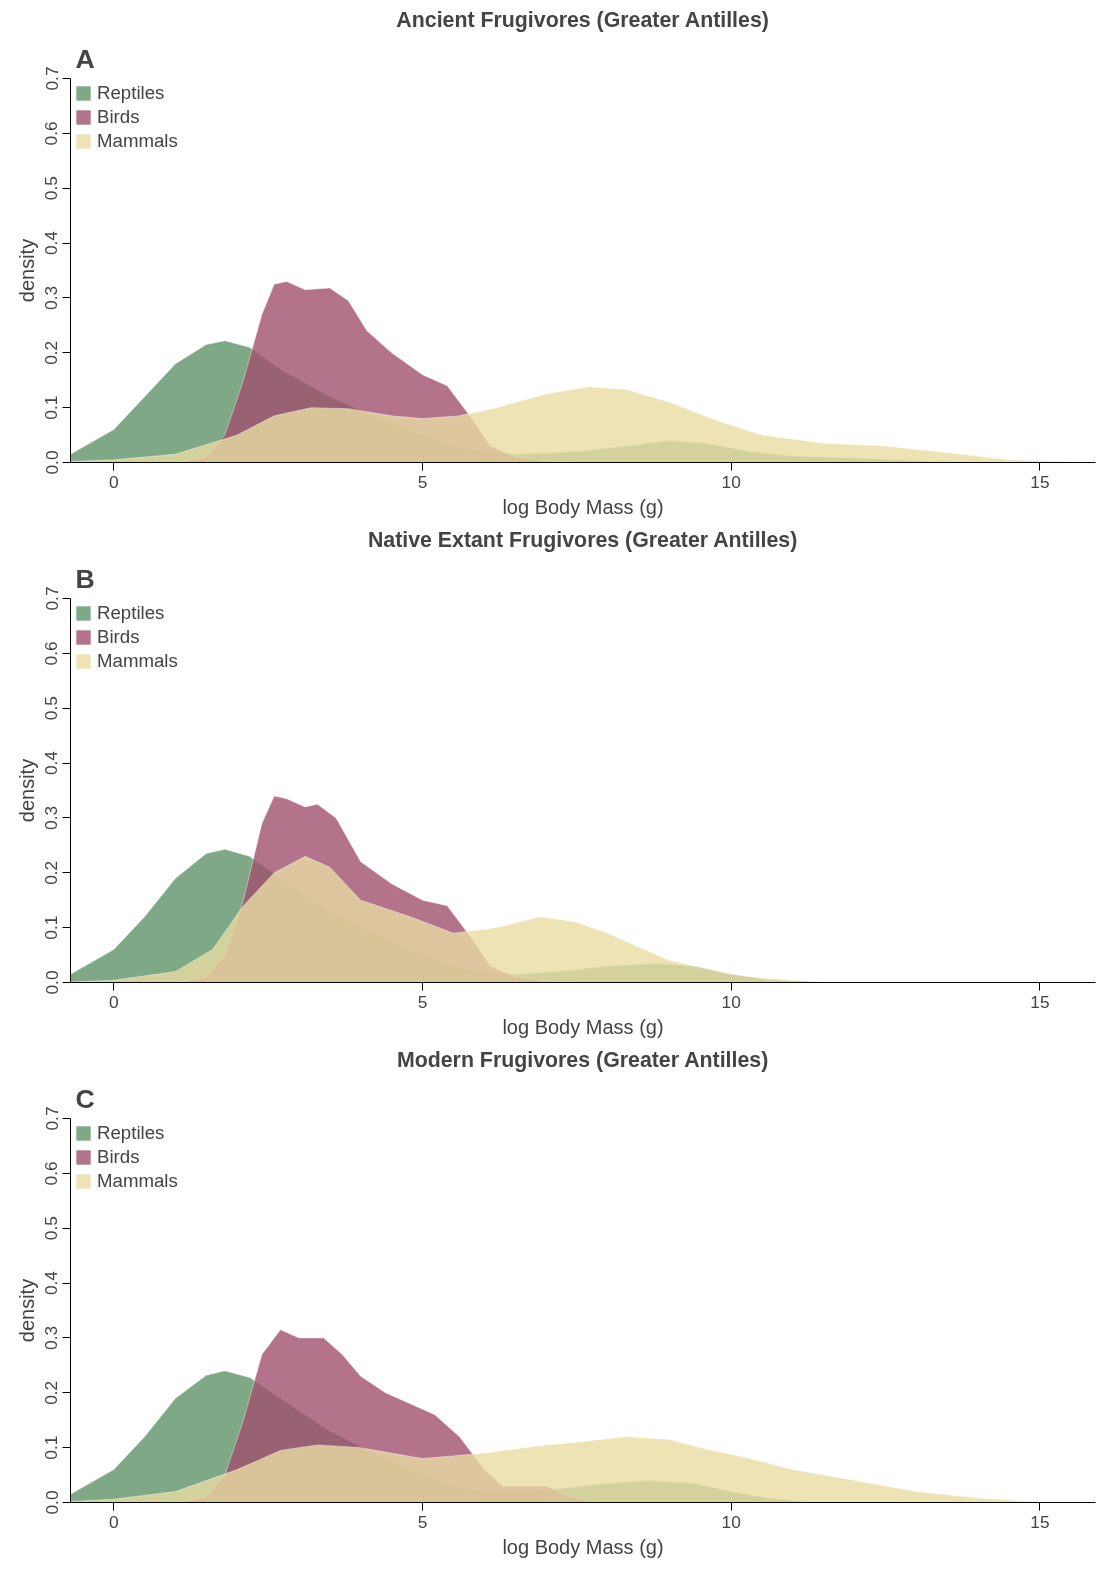  I want to click on chart-title: Native Extant Frugivores (Greater Antilles), so click(582, 539).